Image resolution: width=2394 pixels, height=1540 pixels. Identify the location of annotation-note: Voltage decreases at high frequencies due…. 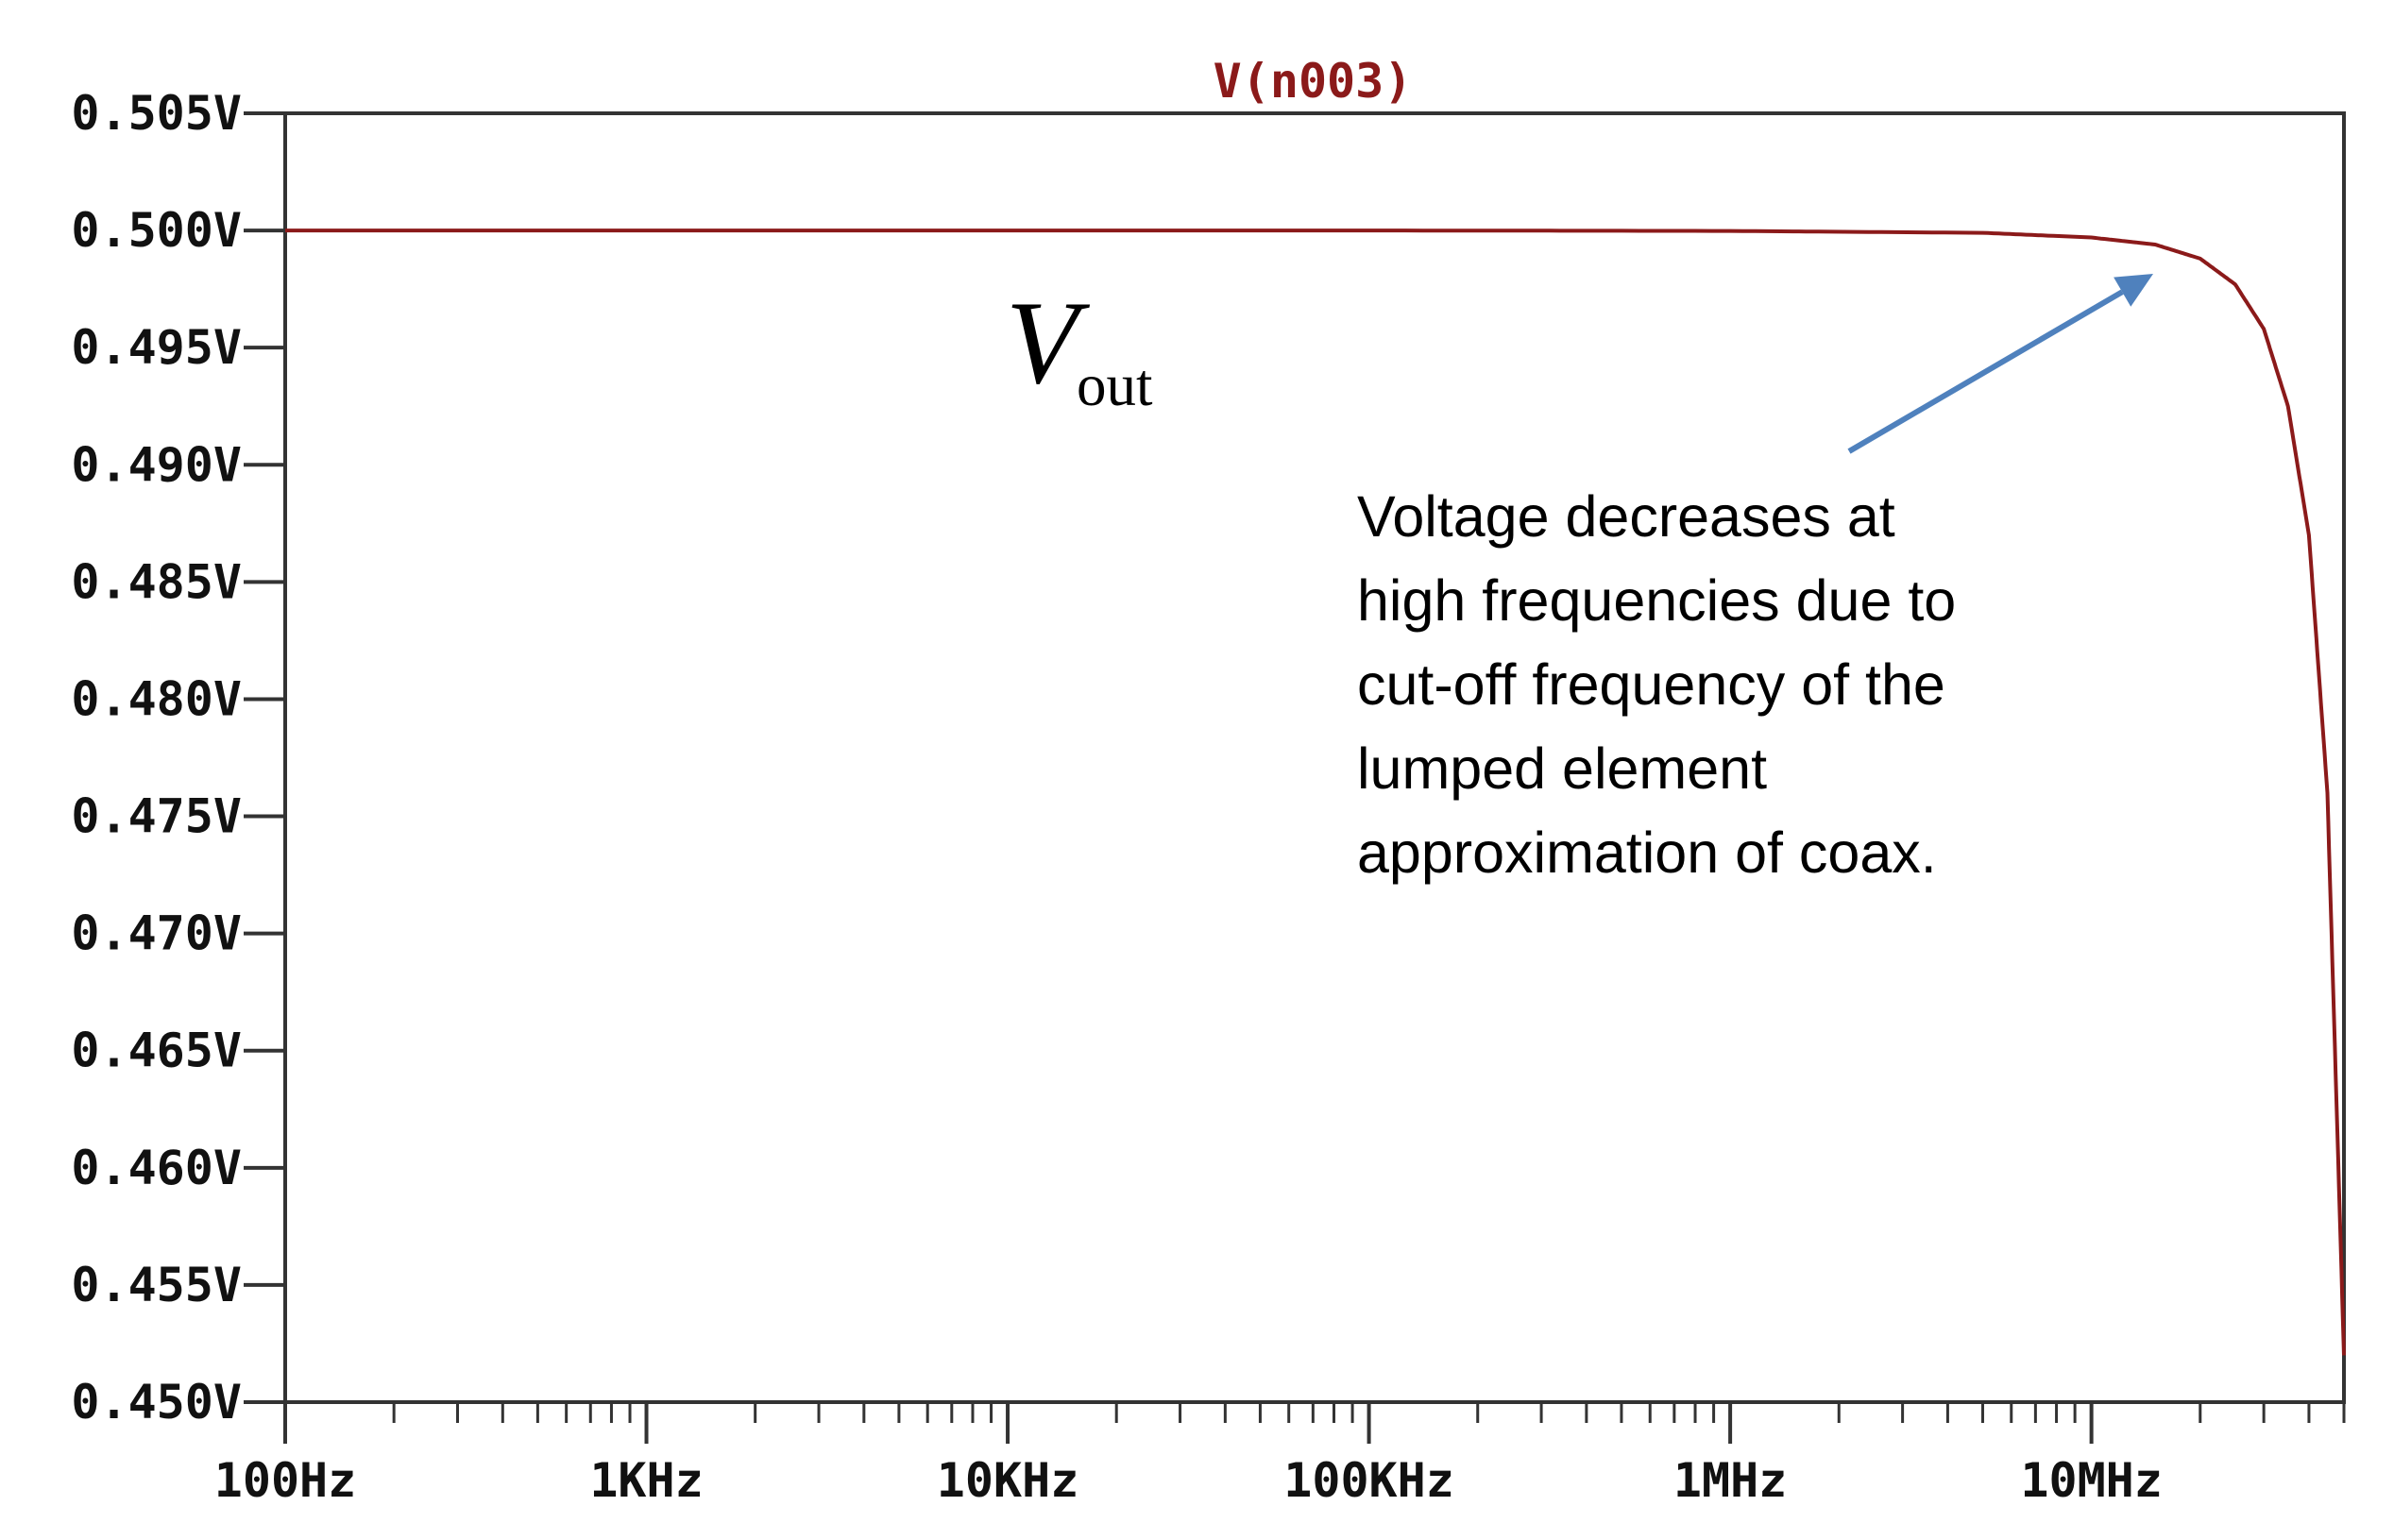
(1656, 684).